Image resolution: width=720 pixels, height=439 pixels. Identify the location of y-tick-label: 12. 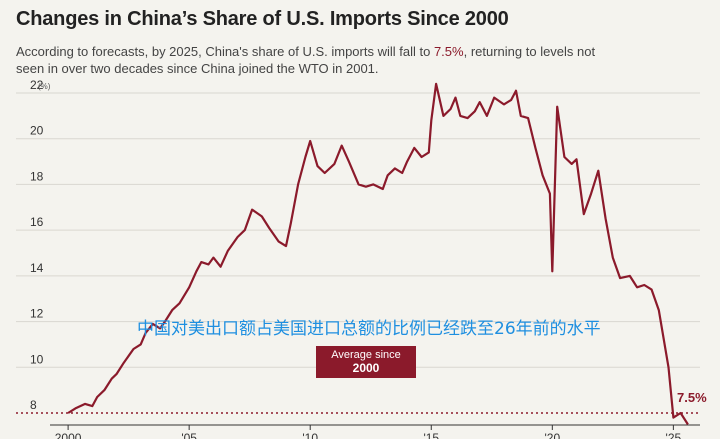
(37, 314).